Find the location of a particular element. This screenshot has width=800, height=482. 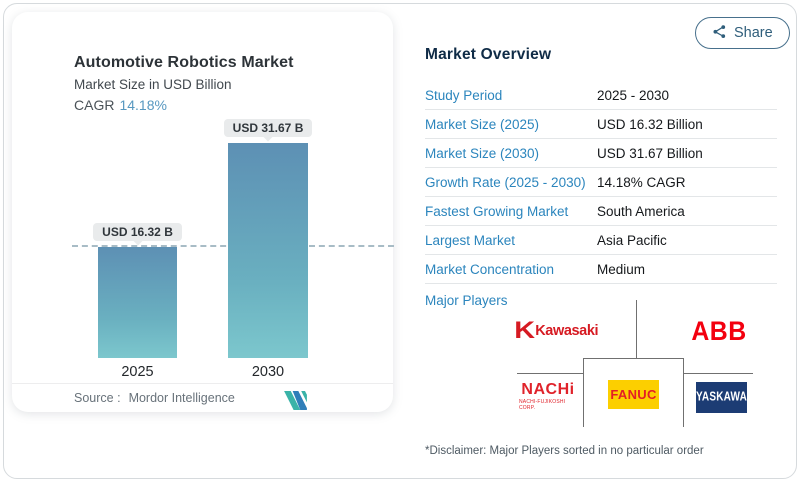

diagram-center-box is located at coordinates (633, 392).